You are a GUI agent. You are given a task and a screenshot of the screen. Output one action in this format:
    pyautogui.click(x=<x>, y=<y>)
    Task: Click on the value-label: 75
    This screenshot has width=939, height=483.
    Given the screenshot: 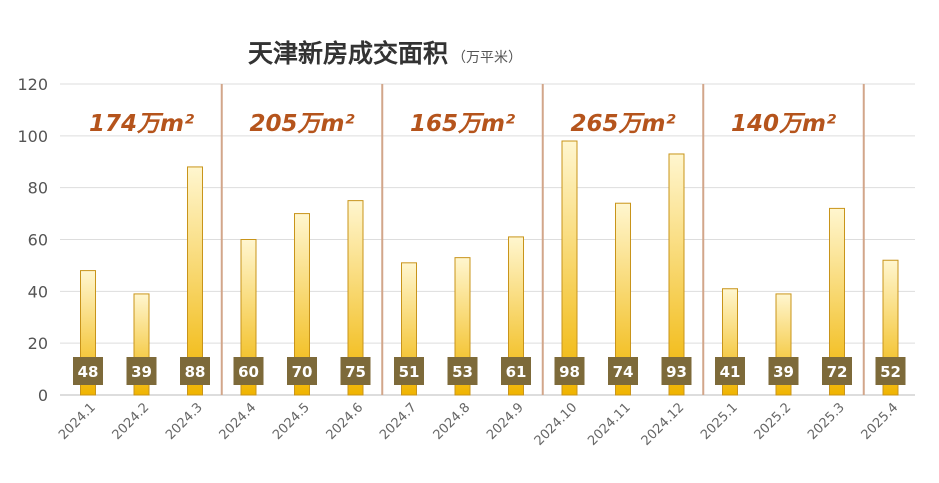 What is the action you would take?
    pyautogui.click(x=355, y=372)
    